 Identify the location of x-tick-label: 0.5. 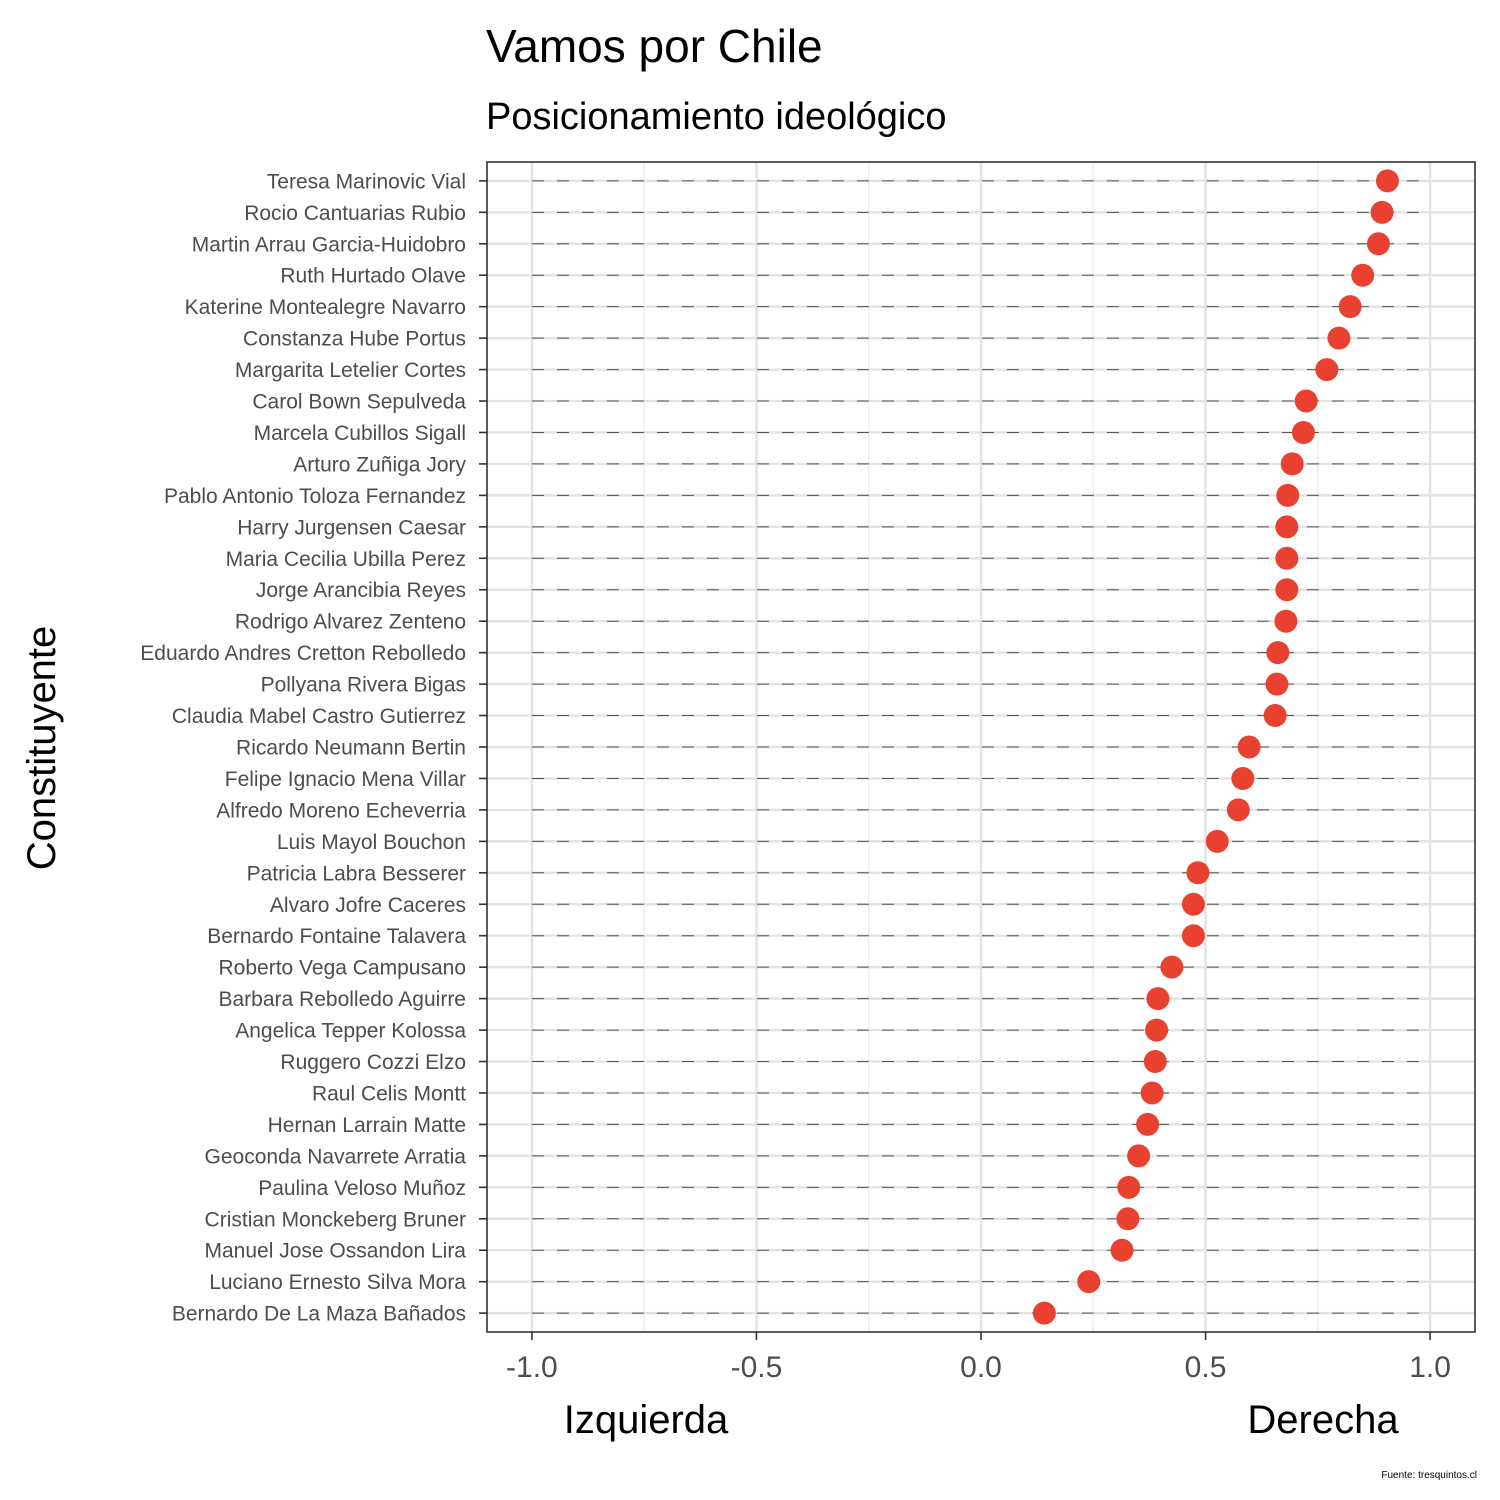
(1206, 1367).